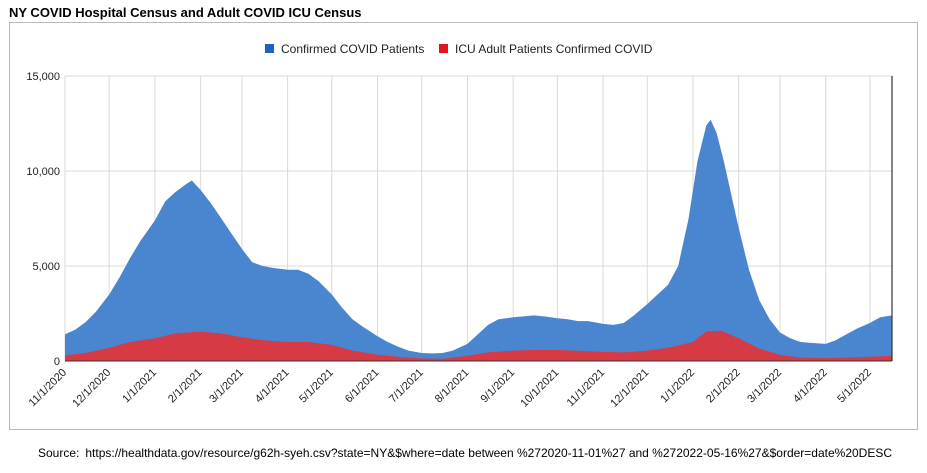 Image resolution: width=927 pixels, height=473 pixels. What do you see at coordinates (764, 386) in the screenshot?
I see `x-tick-label: 3/1/2022` at bounding box center [764, 386].